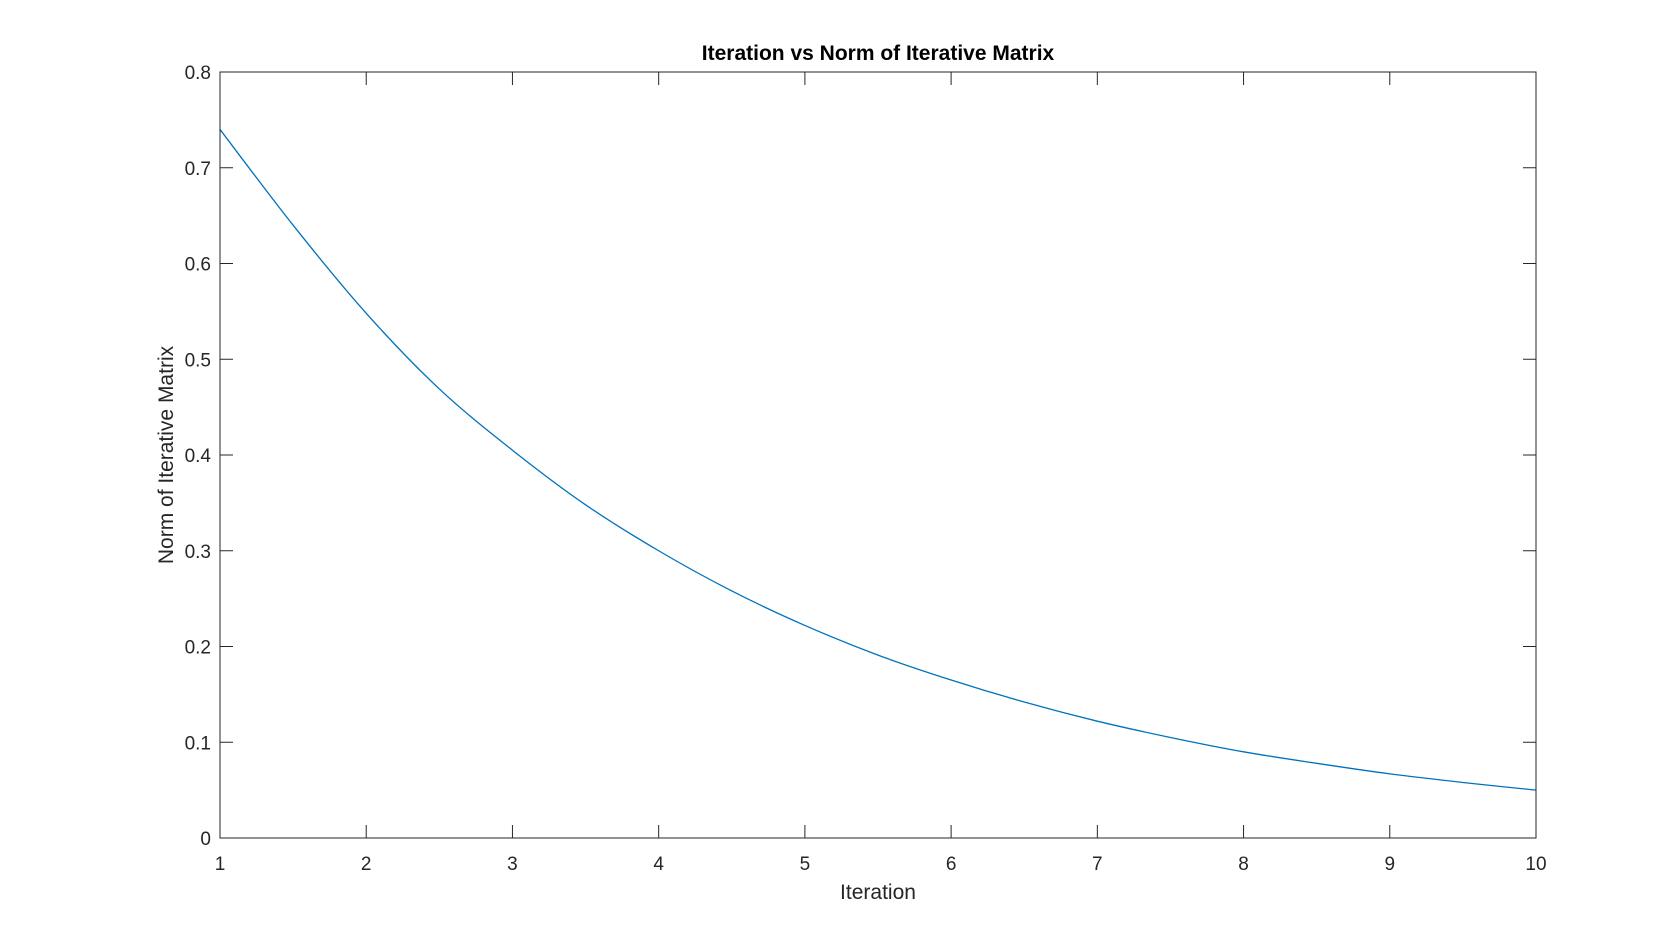 The width and height of the screenshot is (1680, 933). I want to click on y-tick-label: 0.4, so click(198, 456).